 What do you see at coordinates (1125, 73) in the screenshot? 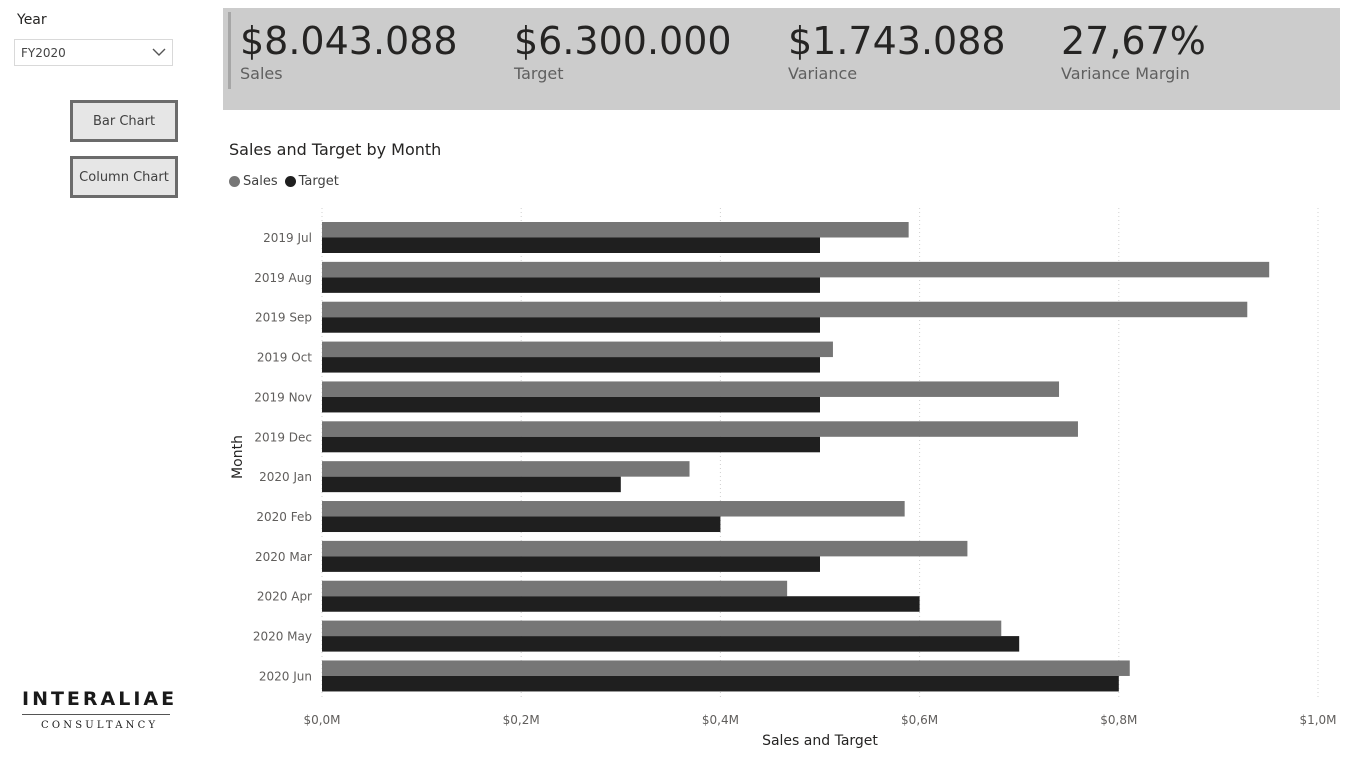
I see `kpi-variance-margin-label: Variance Margin` at bounding box center [1125, 73].